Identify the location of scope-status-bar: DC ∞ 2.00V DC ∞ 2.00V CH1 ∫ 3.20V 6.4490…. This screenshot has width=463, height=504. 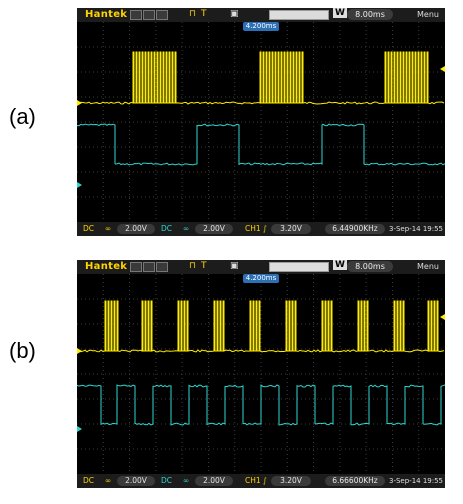
(261, 229).